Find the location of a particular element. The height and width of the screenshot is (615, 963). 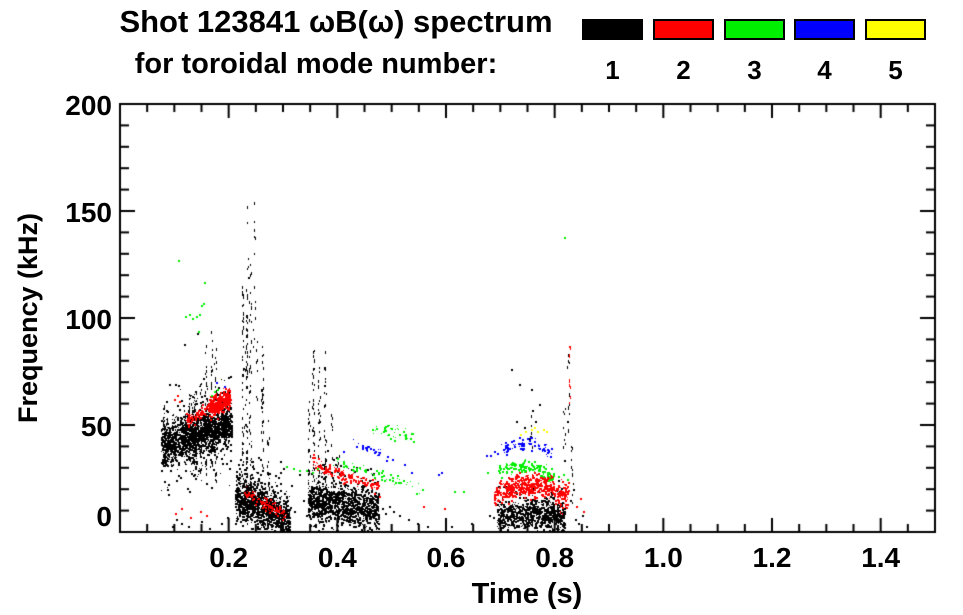

legend-swatch-n3 is located at coordinates (754, 29).